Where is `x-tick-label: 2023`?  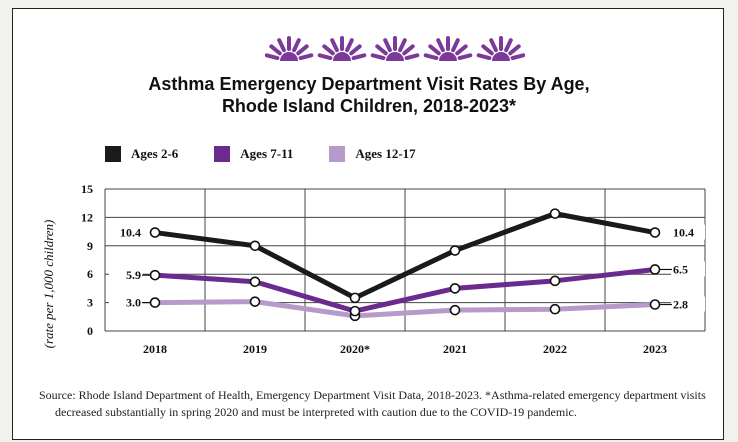 x-tick-label: 2023 is located at coordinates (655, 349).